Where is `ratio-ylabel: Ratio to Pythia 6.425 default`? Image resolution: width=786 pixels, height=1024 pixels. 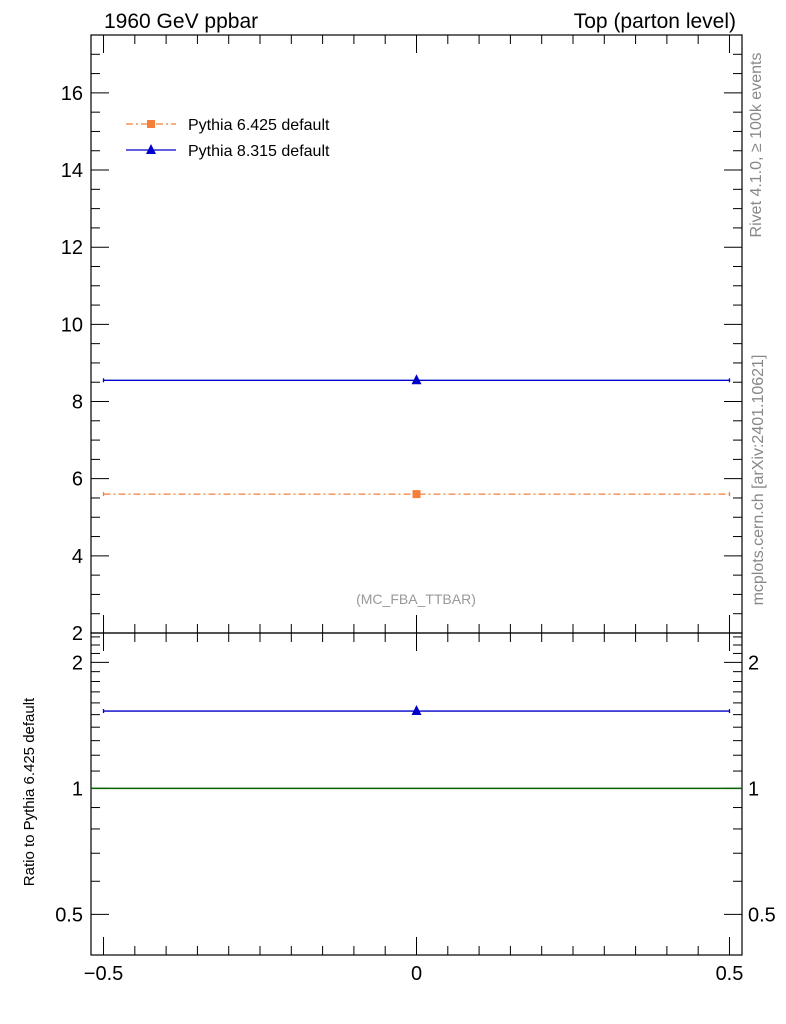 ratio-ylabel: Ratio to Pythia 6.425 default is located at coordinates (29, 791).